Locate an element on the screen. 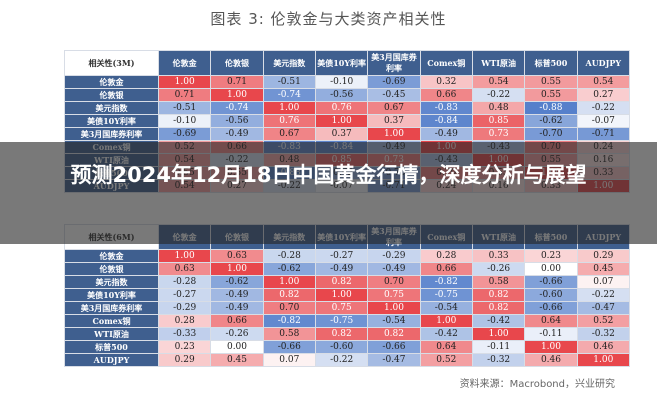  heatmap-cell: -0.26 is located at coordinates (498, 269).